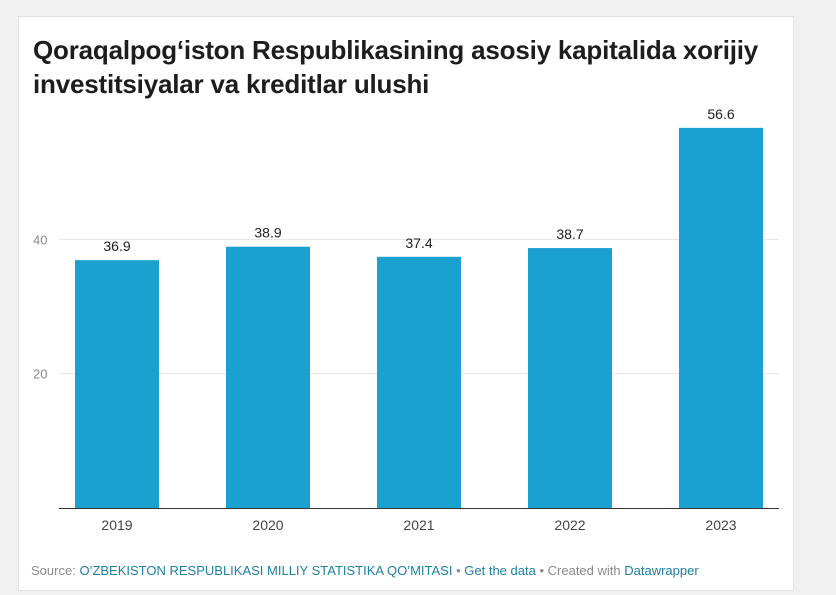 The width and height of the screenshot is (836, 595). I want to click on x-tick-labels: 2019 2020 2021 2022 2023, so click(418, 525).